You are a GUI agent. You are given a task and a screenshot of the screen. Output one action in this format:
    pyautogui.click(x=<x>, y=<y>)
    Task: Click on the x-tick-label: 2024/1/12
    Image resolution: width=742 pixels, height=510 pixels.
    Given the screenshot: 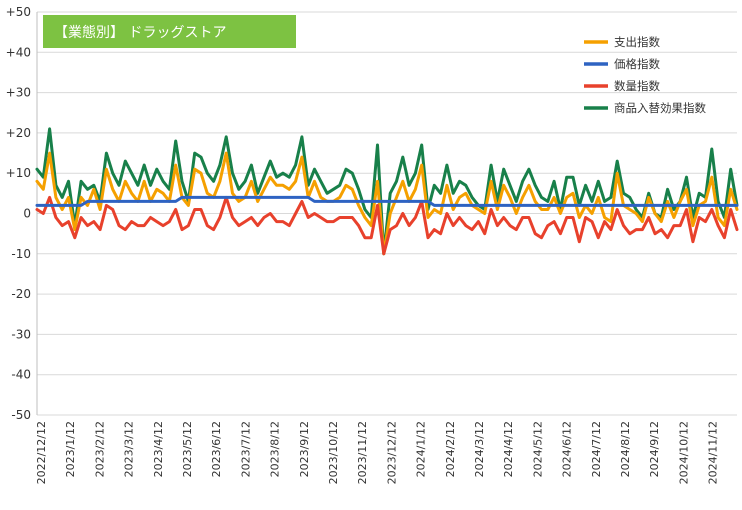 What is the action you would take?
    pyautogui.click(x=421, y=449)
    